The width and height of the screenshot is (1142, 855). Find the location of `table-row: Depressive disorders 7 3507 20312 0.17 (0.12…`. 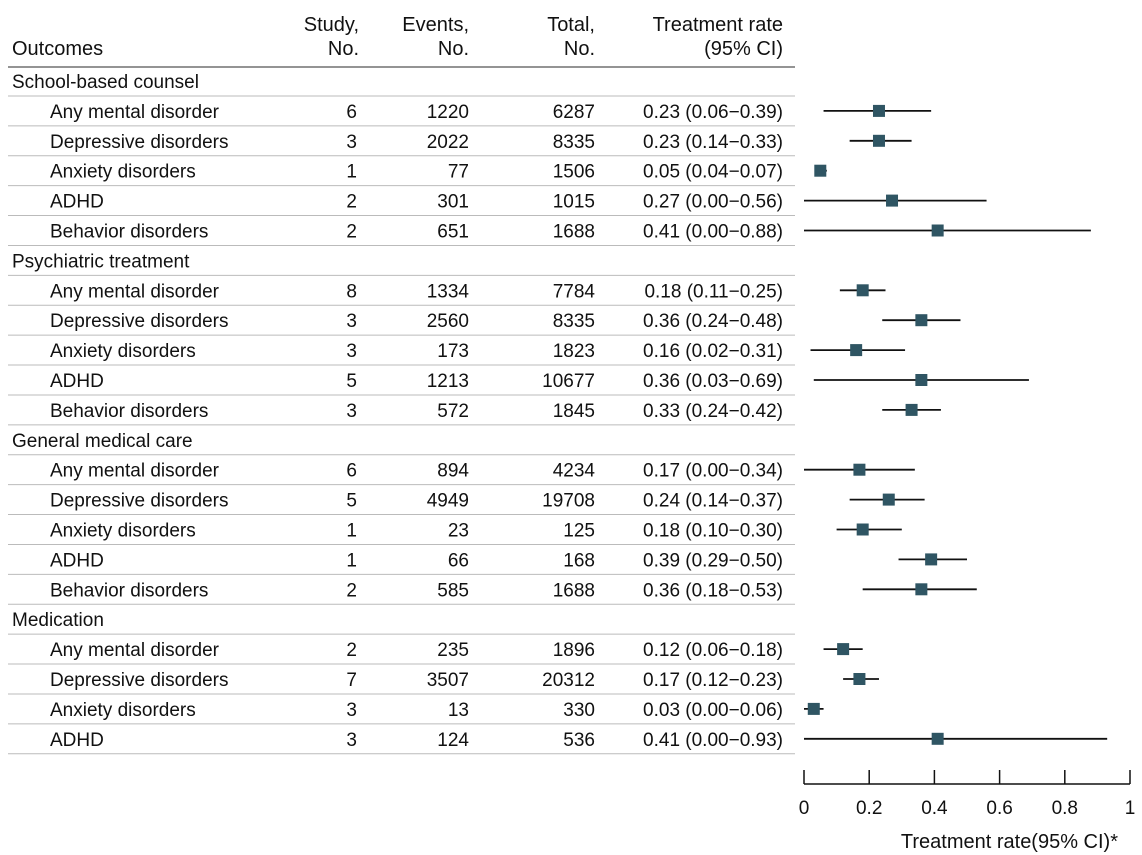

table-row: Depressive disorders 7 3507 20312 0.17 (0.12… is located at coordinates (416, 680).